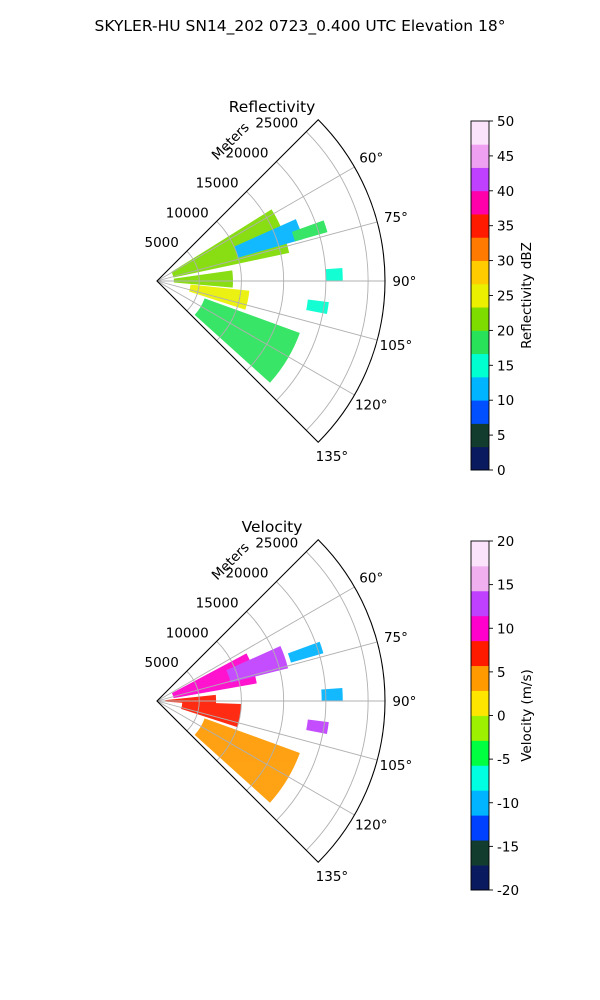 The image size is (600, 1000). What do you see at coordinates (505, 122) in the screenshot?
I see `colorbar-tick-label: 50` at bounding box center [505, 122].